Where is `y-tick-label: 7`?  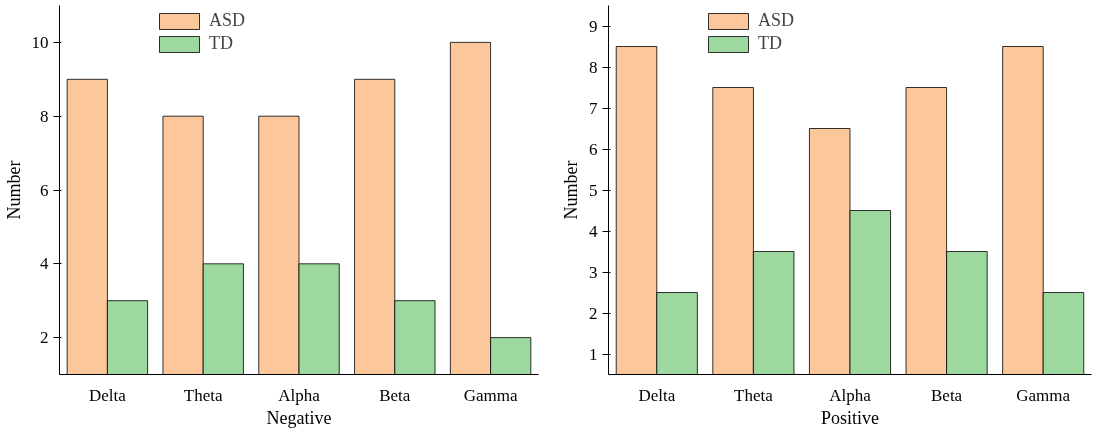
y-tick-label: 7 is located at coordinates (593, 108).